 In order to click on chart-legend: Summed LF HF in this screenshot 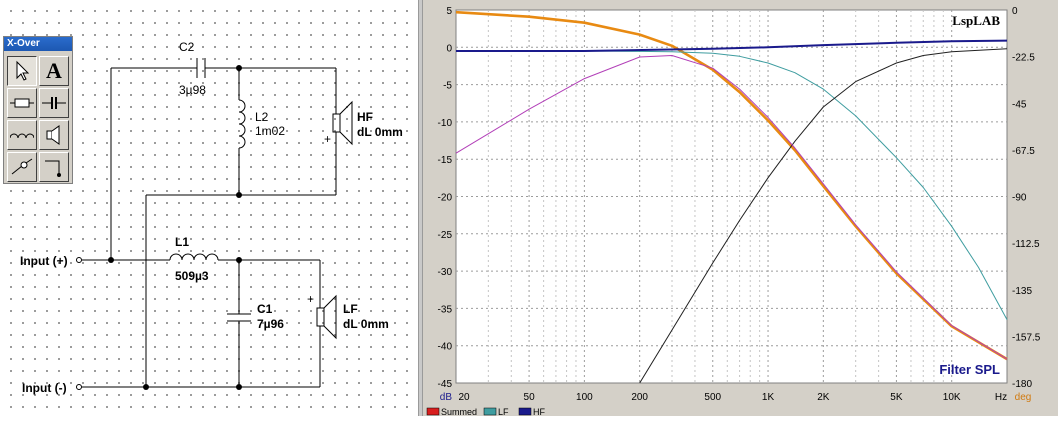, I will do `click(485, 411)`.